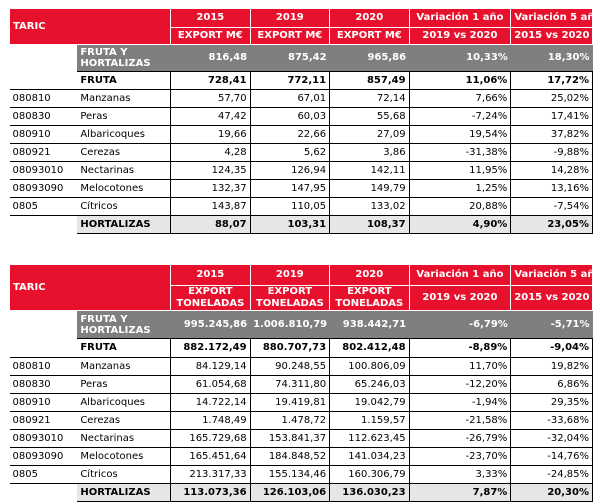 This screenshot has width=600, height=502. I want to click on fruta-value: 857,49, so click(369, 80).